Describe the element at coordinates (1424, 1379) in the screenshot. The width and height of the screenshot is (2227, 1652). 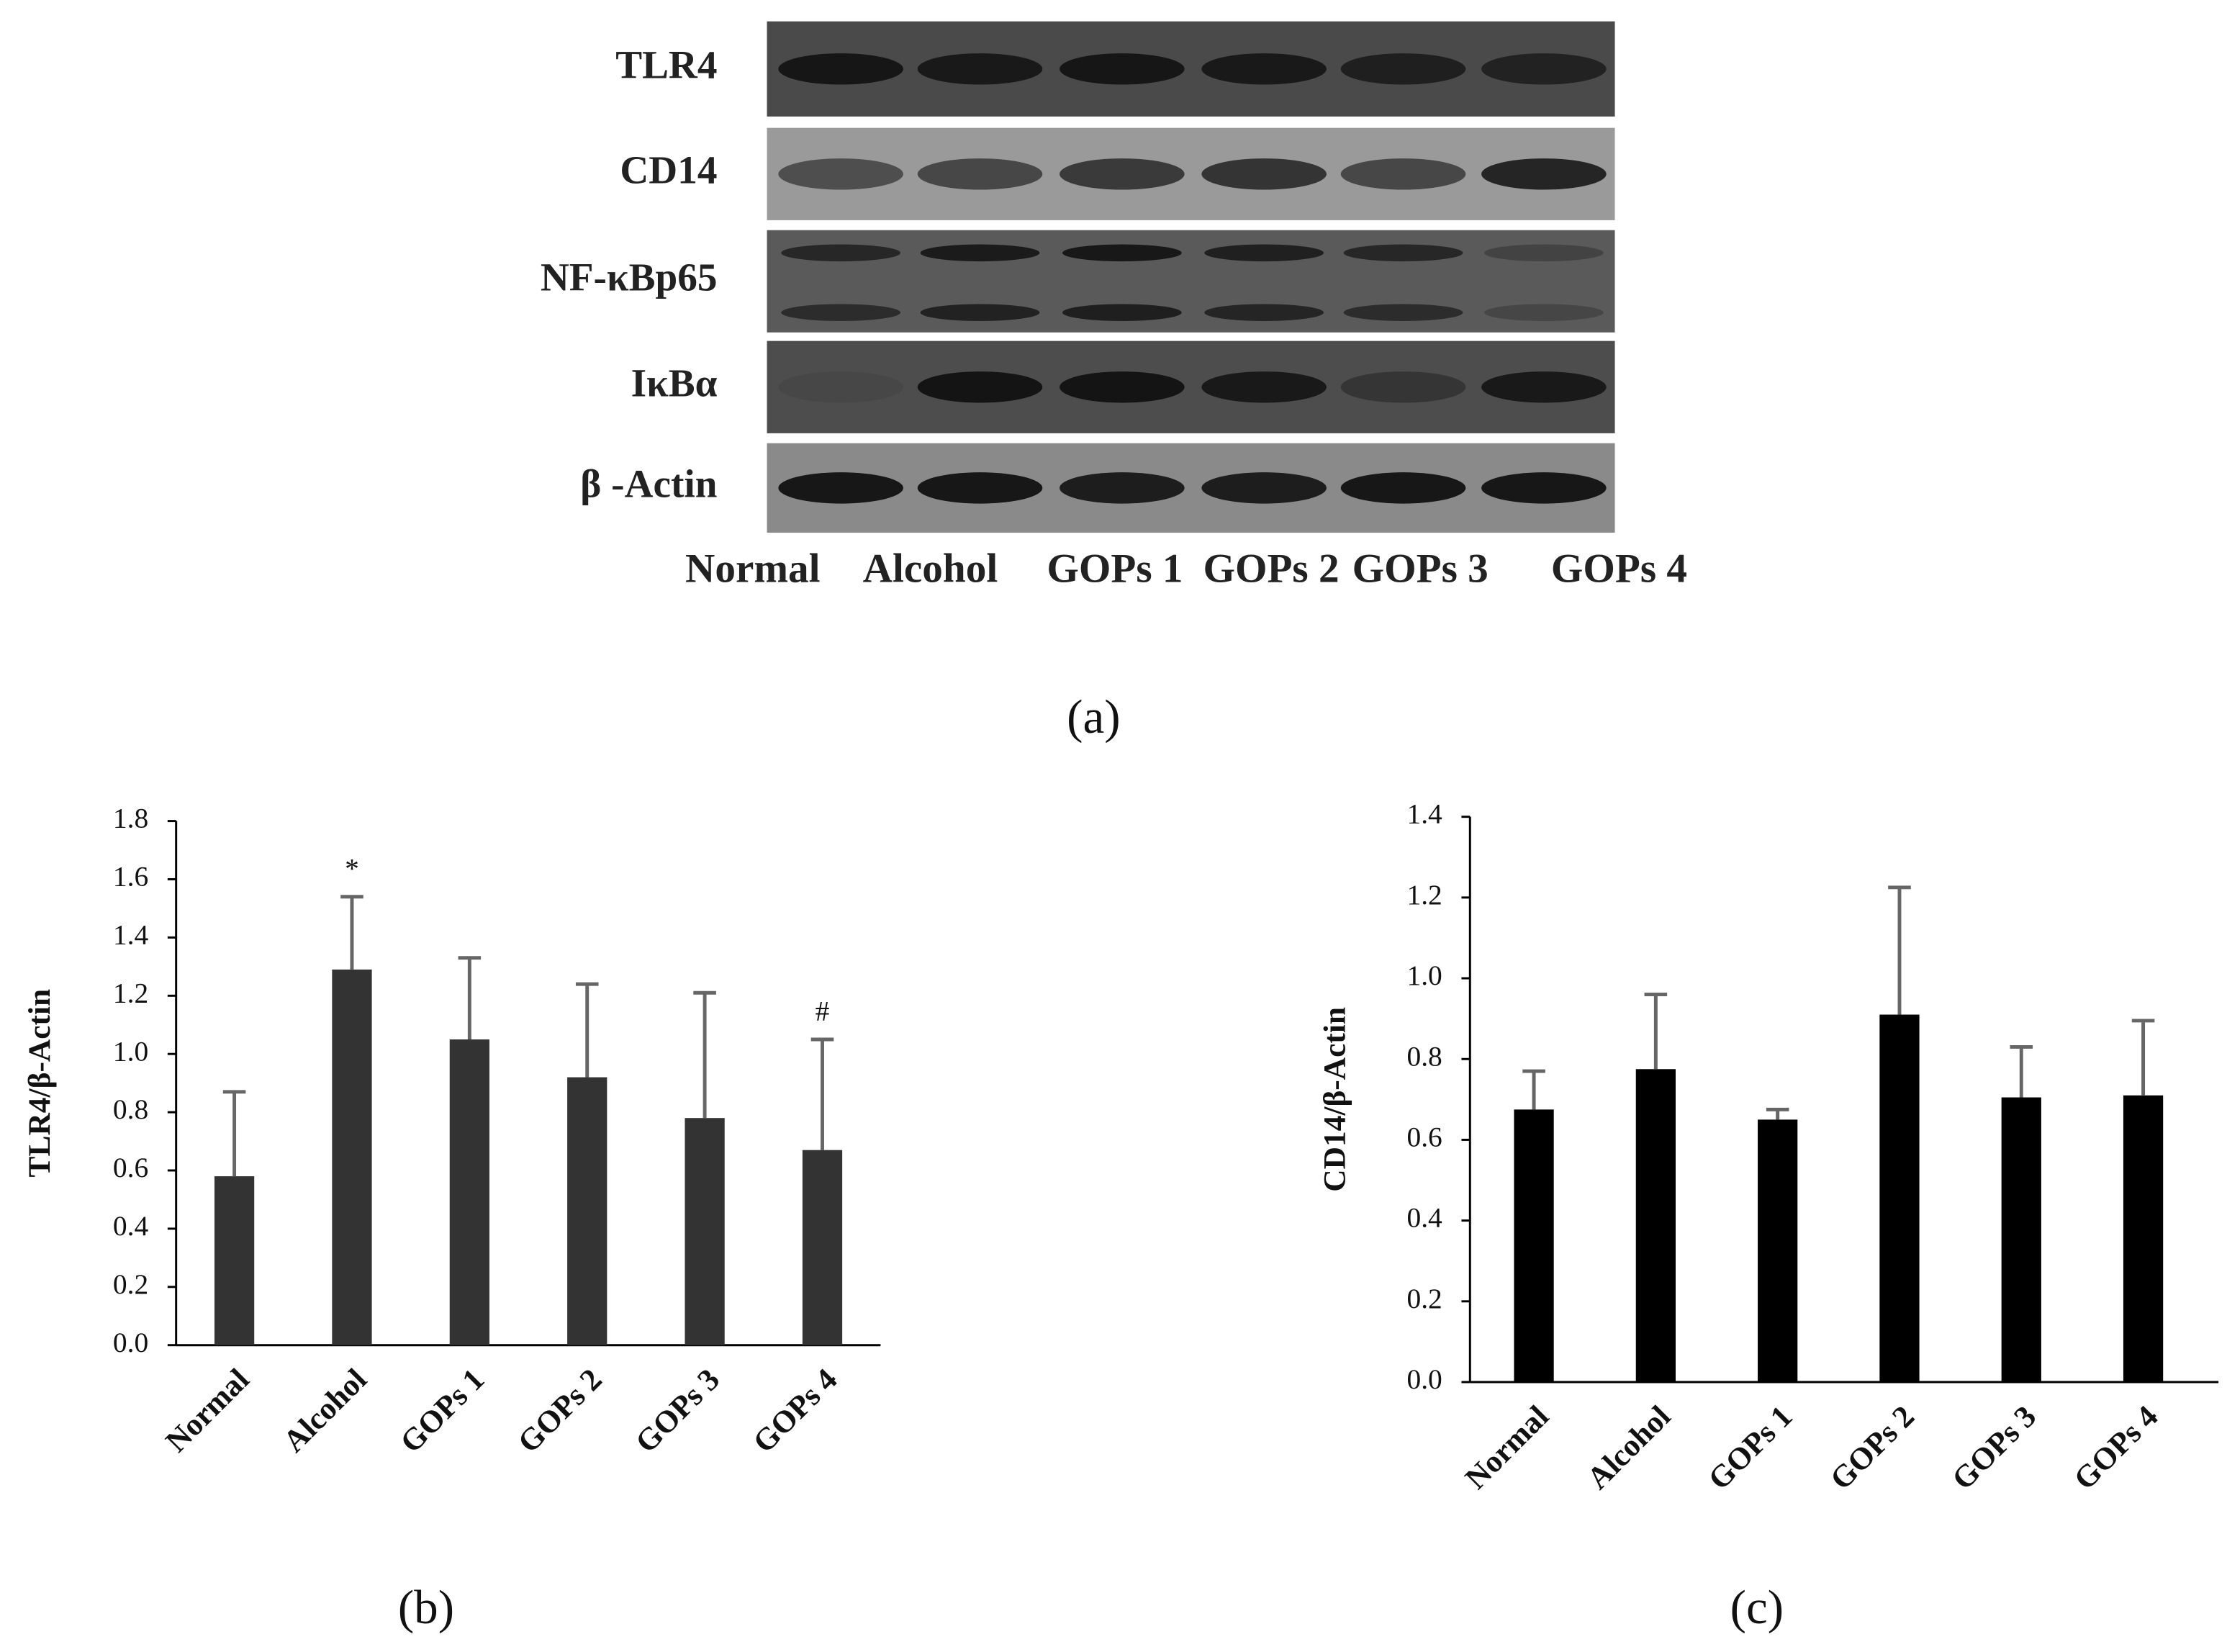
I see `y-tick-label: 0.0` at that location.